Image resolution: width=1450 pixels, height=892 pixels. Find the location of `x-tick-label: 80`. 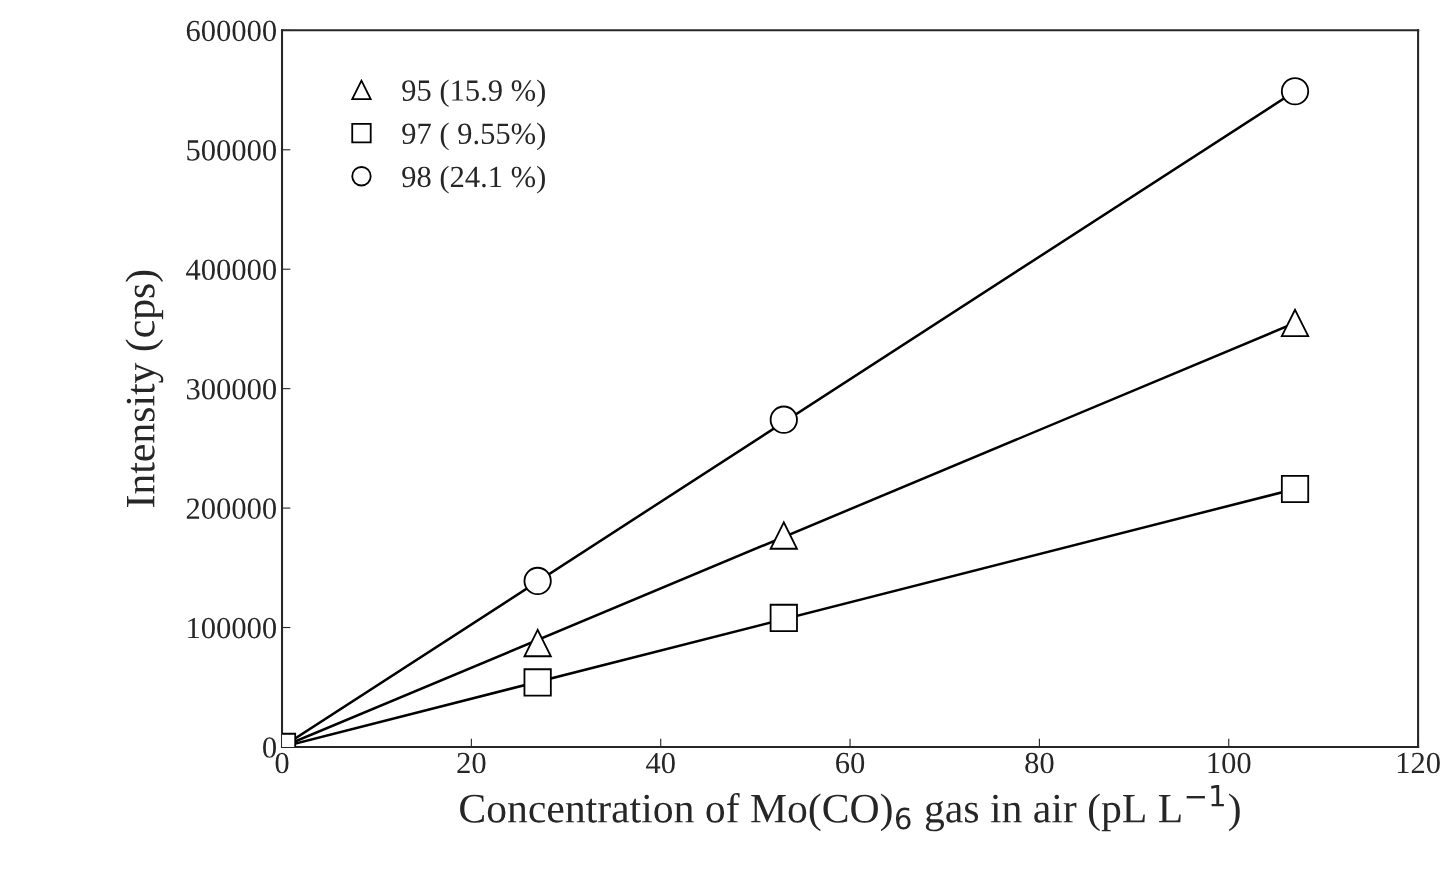

x-tick-label: 80 is located at coordinates (1039, 763).